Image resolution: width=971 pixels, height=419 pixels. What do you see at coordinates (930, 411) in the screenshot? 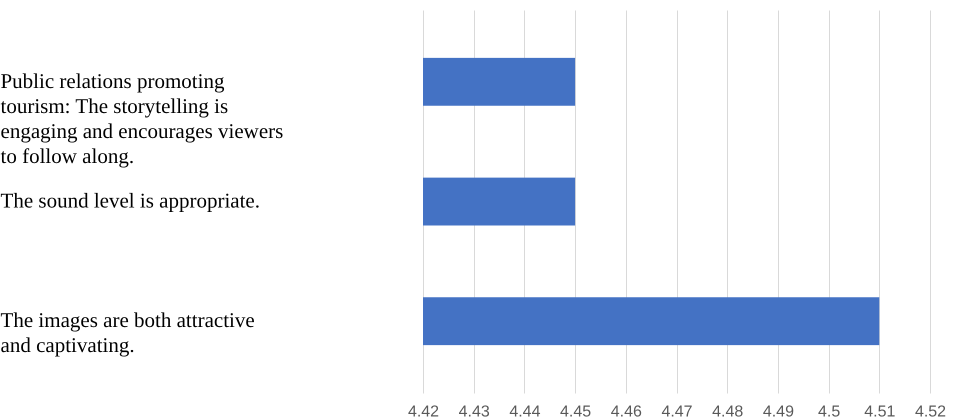
I see `x-tick-label: 4.52` at bounding box center [930, 411].